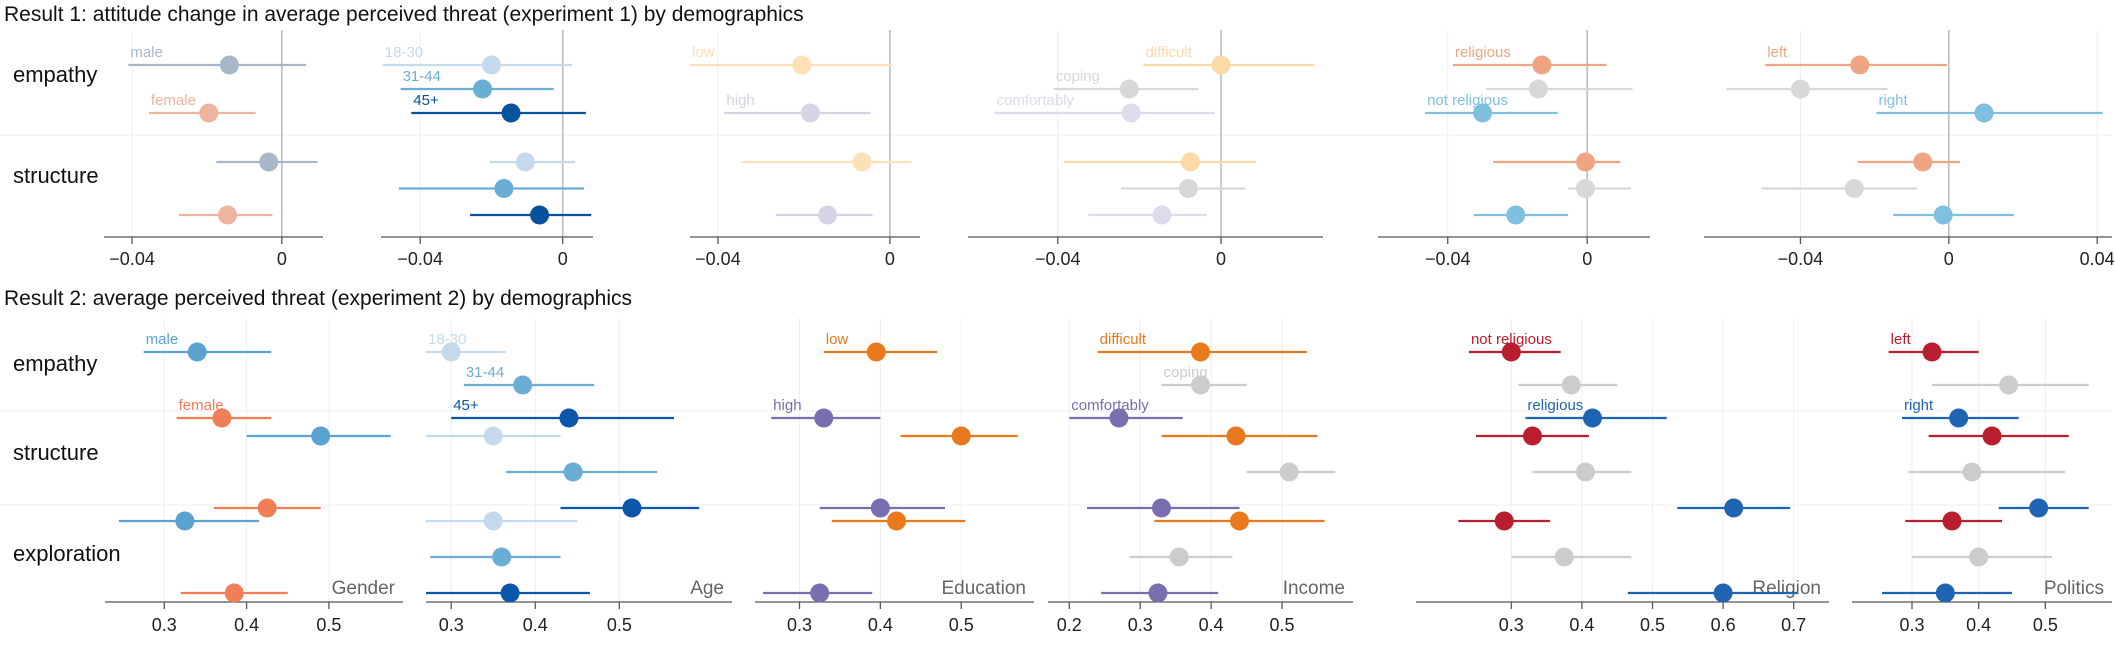 This screenshot has height=646, width=2115. I want to click on group-label: difficult, so click(1123, 339).